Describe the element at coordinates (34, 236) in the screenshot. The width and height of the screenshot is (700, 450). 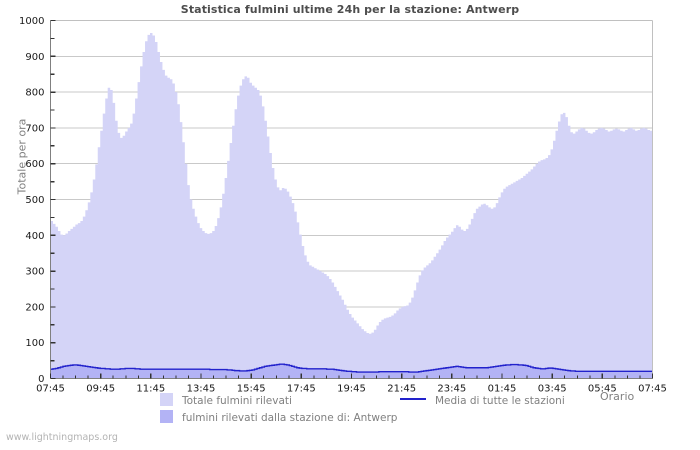
I see `svg-text: 400` at that location.